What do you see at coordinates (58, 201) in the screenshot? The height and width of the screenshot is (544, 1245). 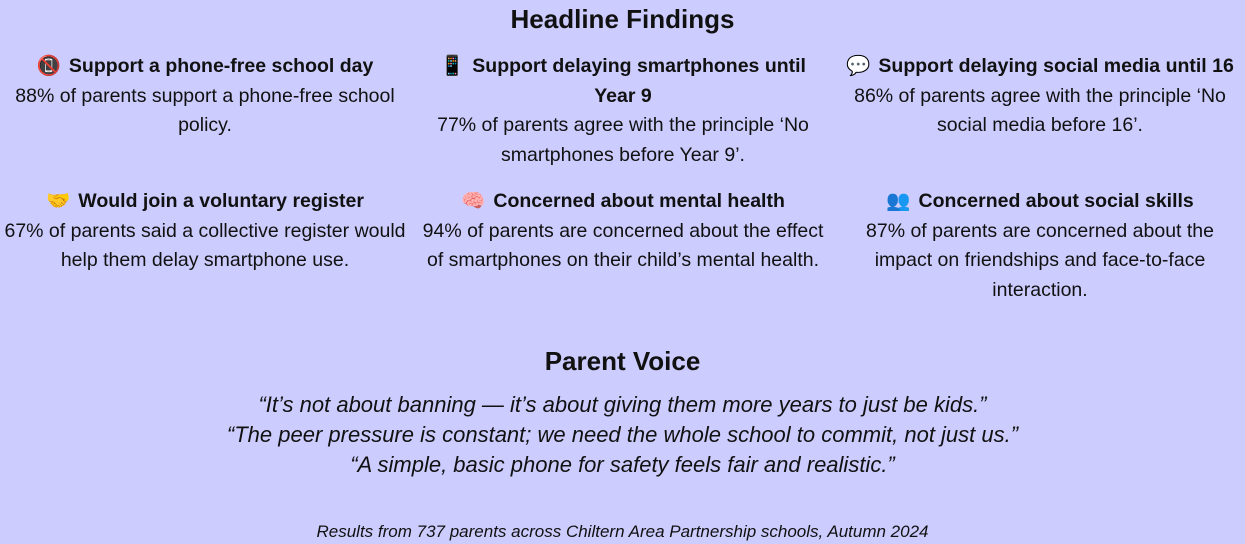 I see `handshake-icon: 🤝` at bounding box center [58, 201].